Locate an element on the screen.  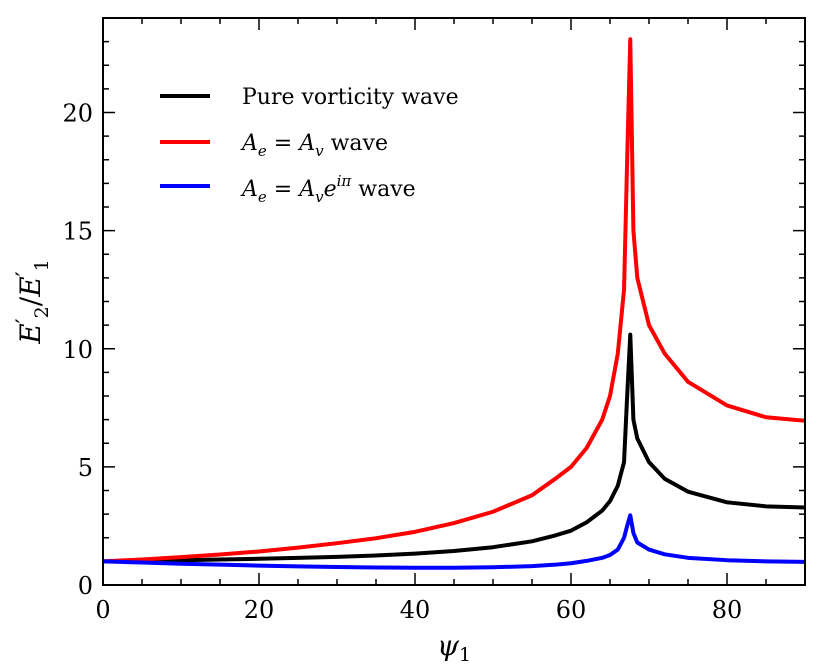
x-axis-label-main: ψ is located at coordinates (448, 645).